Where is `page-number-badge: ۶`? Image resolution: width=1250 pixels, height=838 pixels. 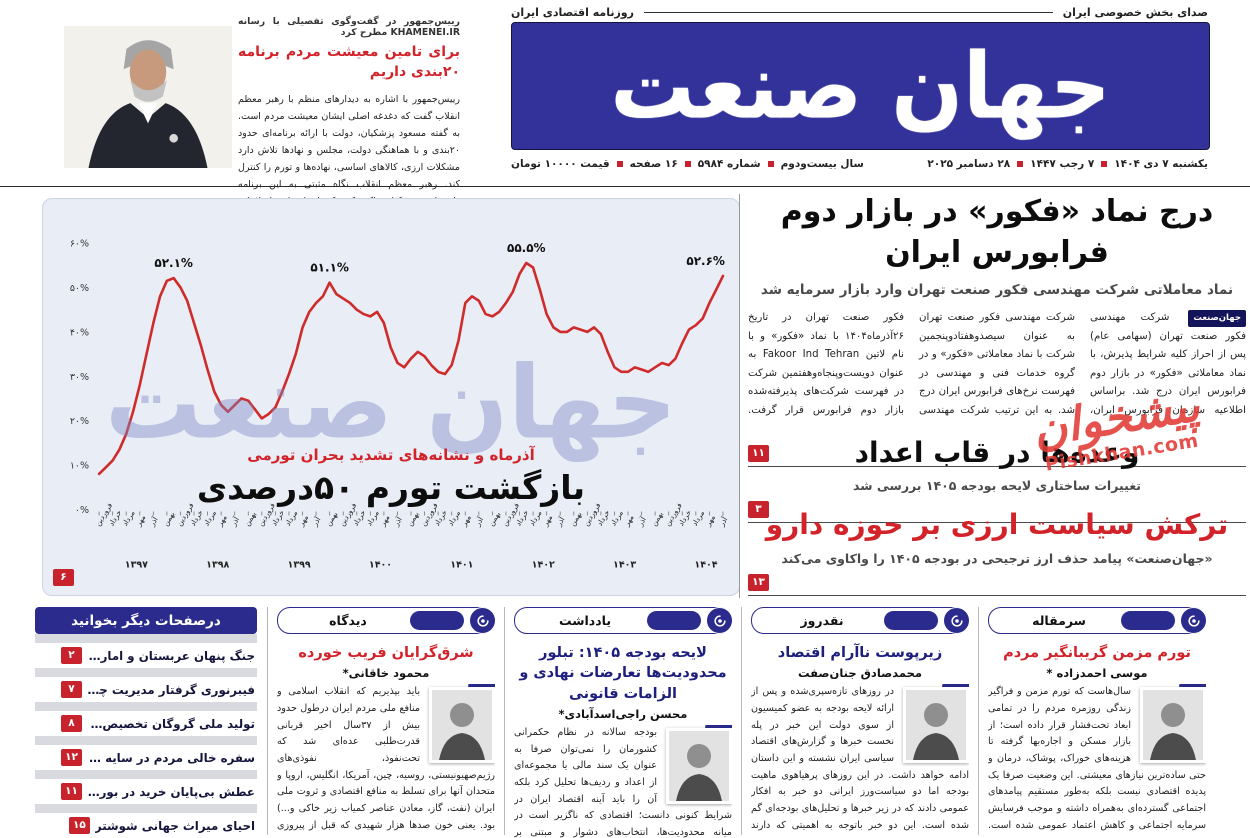
page-number-badge: ۶ is located at coordinates (63, 577).